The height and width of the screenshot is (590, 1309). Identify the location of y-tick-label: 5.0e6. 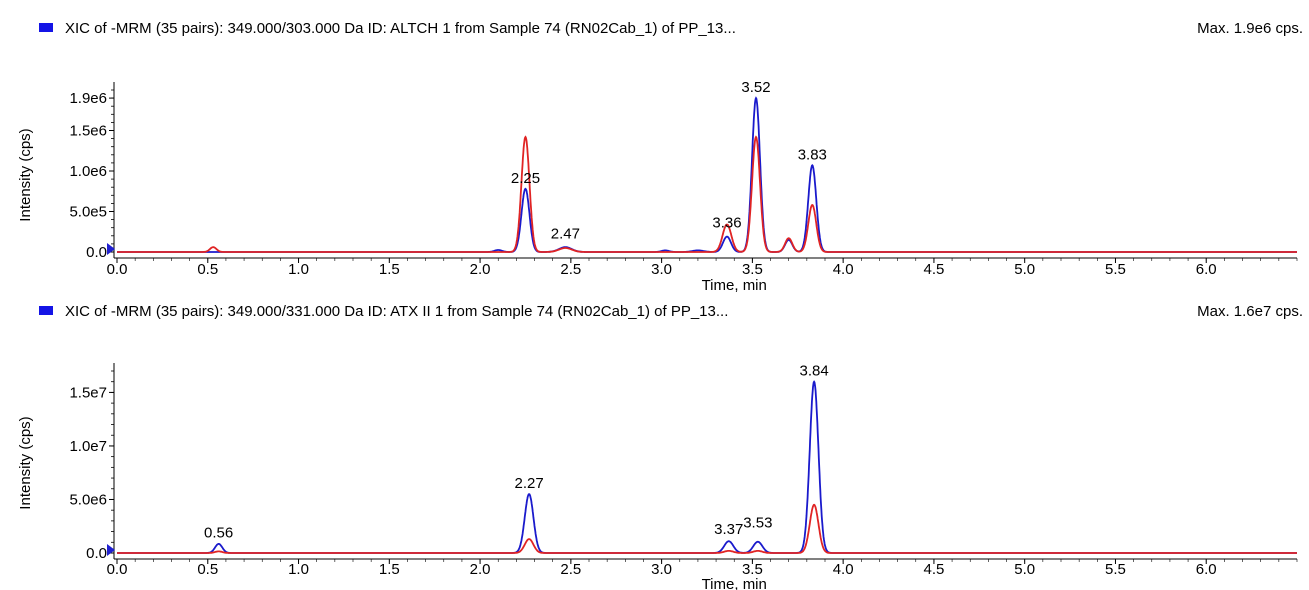
(88, 499).